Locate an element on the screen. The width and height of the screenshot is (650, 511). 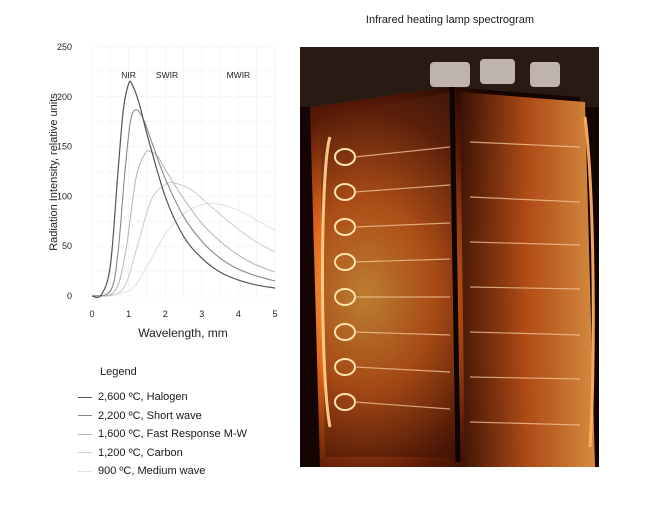
legend-label: 1,200 ºC, Carbon is located at coordinates (140, 452).